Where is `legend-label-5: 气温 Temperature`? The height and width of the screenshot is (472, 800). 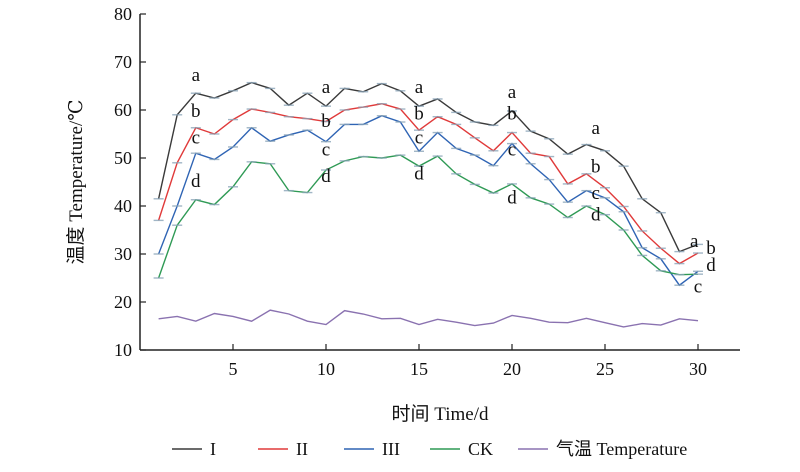
legend-label-5: 气温 Temperature is located at coordinates (621, 449).